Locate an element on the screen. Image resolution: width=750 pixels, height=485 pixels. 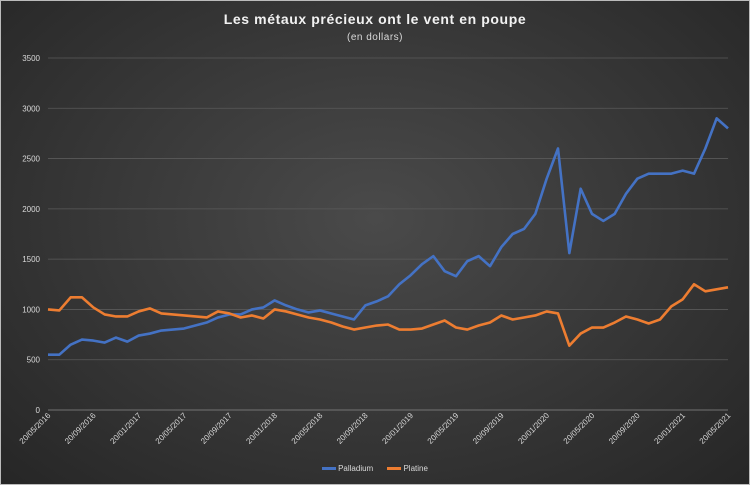
x-tick-label: 20/09/2016 is located at coordinates (80, 428).